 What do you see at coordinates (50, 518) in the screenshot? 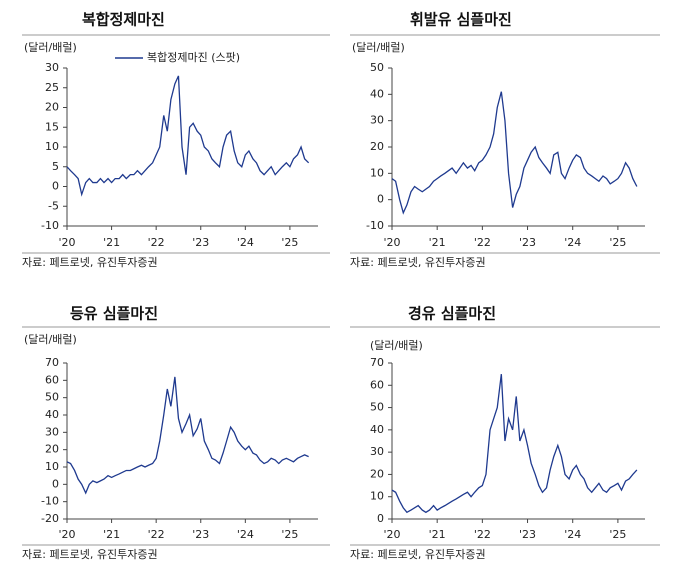
I see `y-tick-label: -20` at bounding box center [50, 518].